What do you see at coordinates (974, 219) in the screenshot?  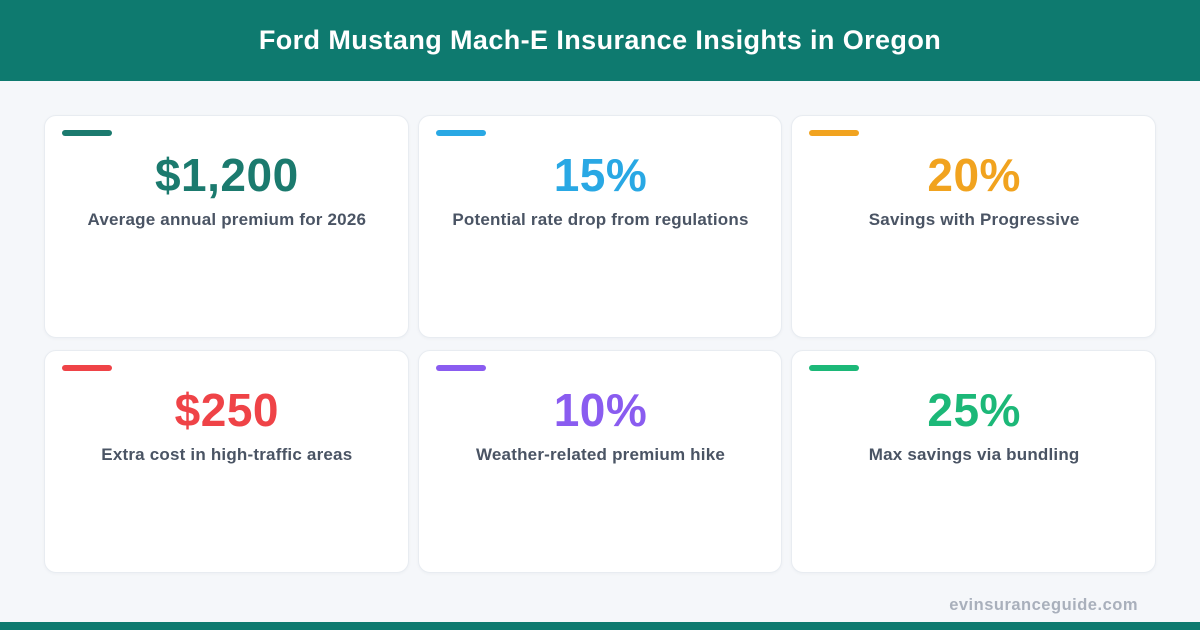 I see `stat-label: Savings with Progressive` at bounding box center [974, 219].